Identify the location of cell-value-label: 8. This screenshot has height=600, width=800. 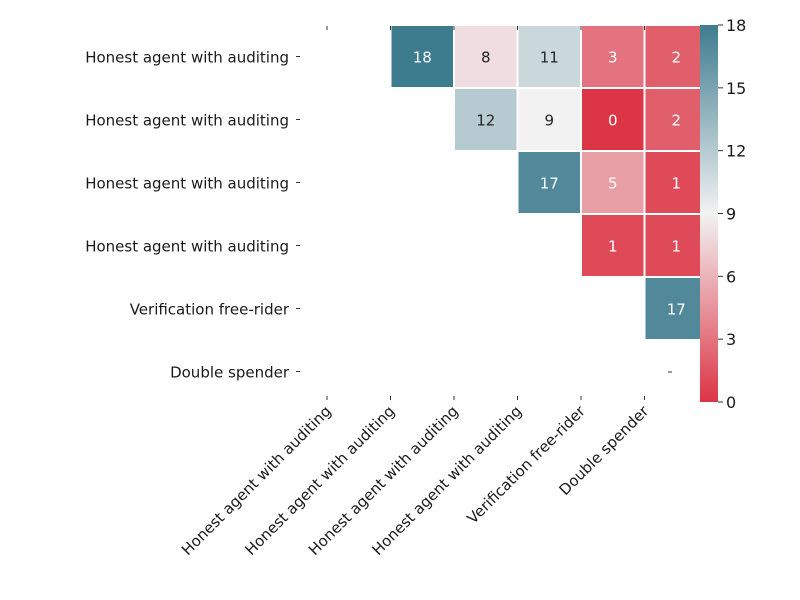
(486, 58).